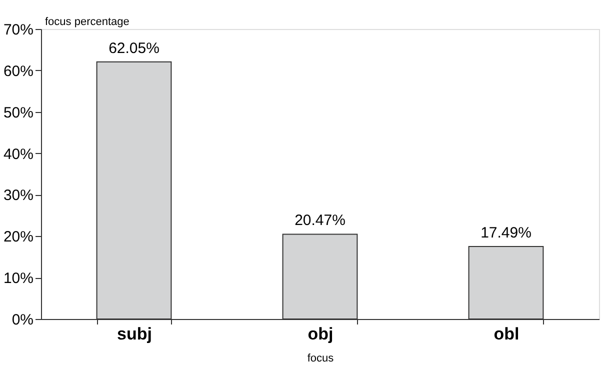 Image resolution: width=608 pixels, height=376 pixels. What do you see at coordinates (23, 320) in the screenshot?
I see `y-tick-label: 0%` at bounding box center [23, 320].